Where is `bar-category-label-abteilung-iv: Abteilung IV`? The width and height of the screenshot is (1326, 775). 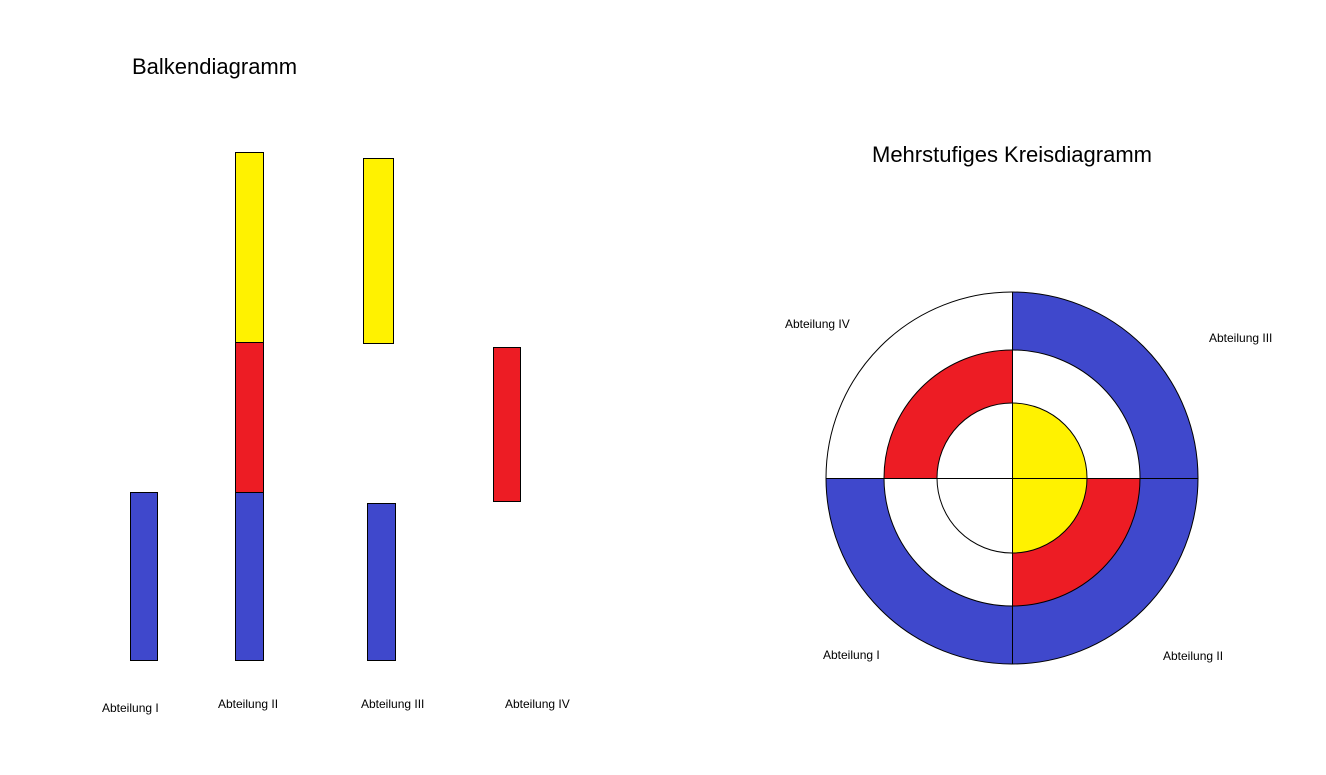 bar-category-label-abteilung-iv: Abteilung IV is located at coordinates (537, 704).